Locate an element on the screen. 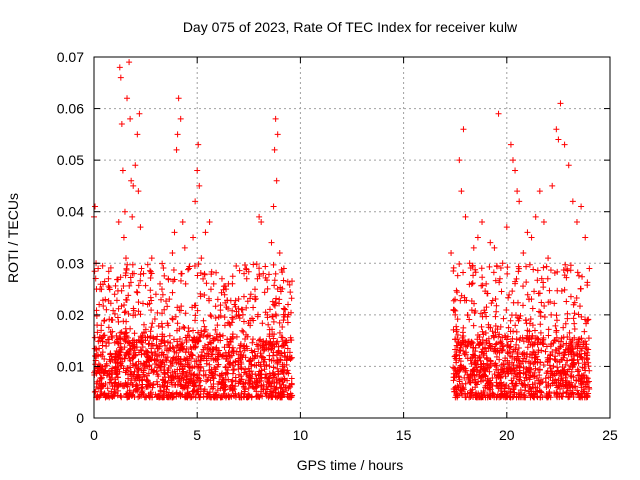 The height and width of the screenshot is (480, 640). x-tick-labels: 0 5 10 15 20 25 is located at coordinates (354, 435).